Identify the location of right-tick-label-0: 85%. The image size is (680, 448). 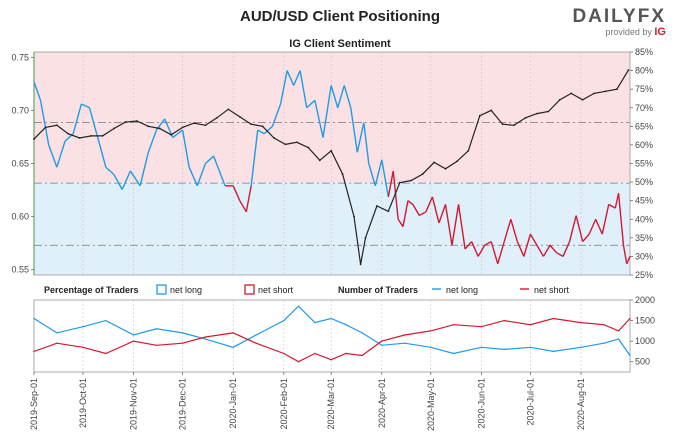
(644, 52).